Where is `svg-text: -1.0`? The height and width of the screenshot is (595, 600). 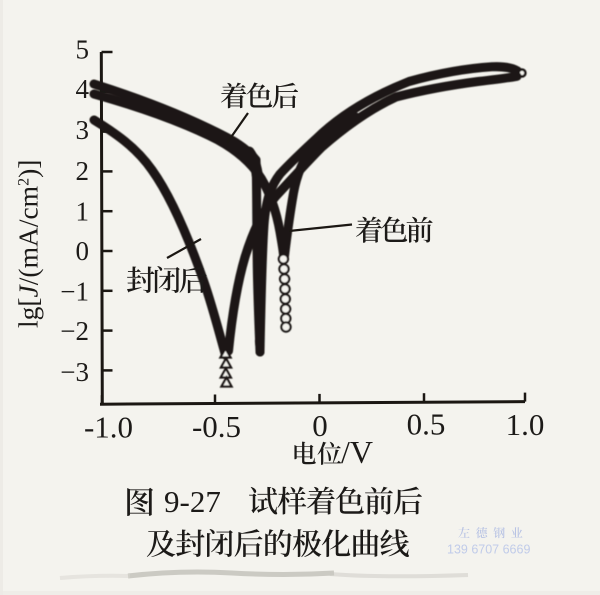 svg-text: -1.0 is located at coordinates (108, 426).